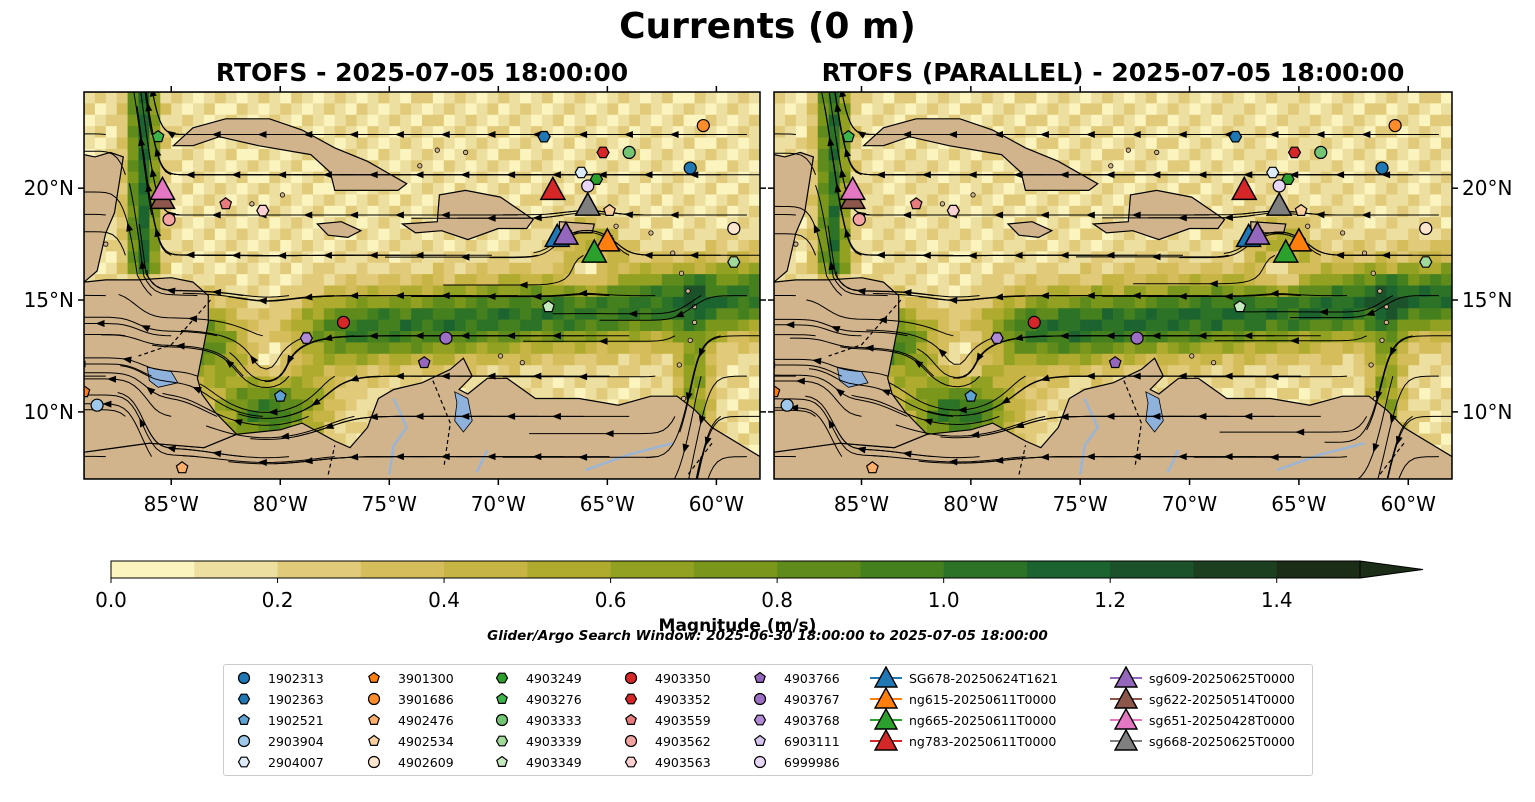  I want to click on legend-label: 4903563, so click(683, 762).